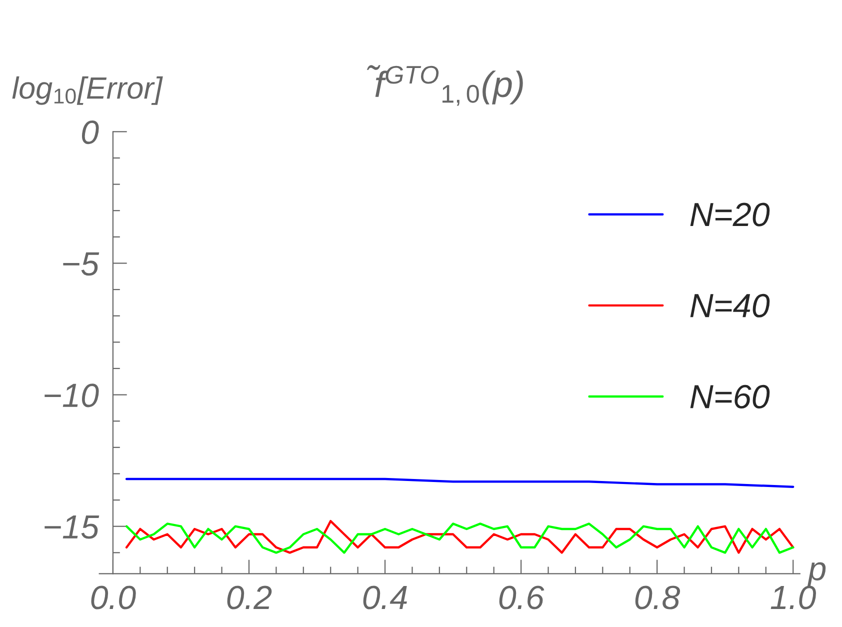 The width and height of the screenshot is (842, 627). Describe the element at coordinates (249, 598) in the screenshot. I see `x-tick-label: 0.2` at that location.